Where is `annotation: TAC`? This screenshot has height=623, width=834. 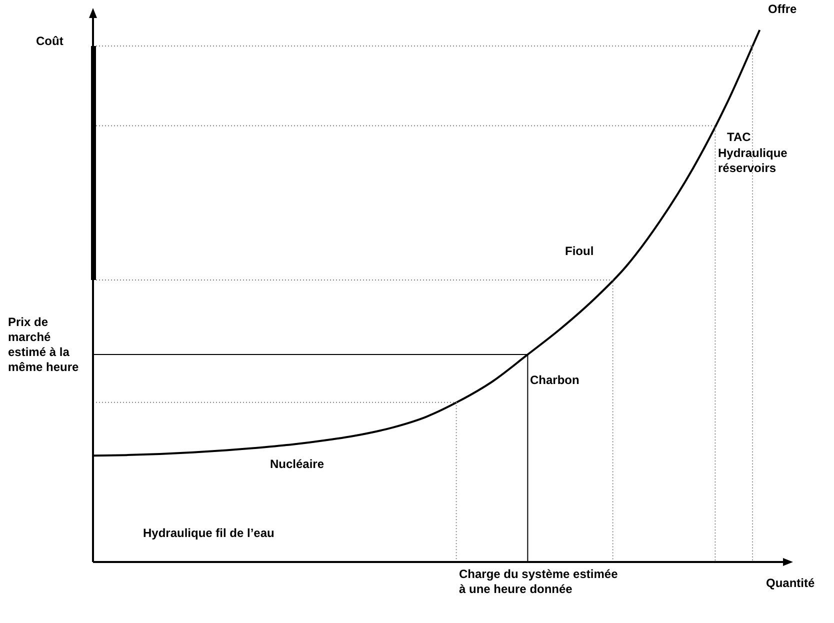 annotation: TAC is located at coordinates (739, 137).